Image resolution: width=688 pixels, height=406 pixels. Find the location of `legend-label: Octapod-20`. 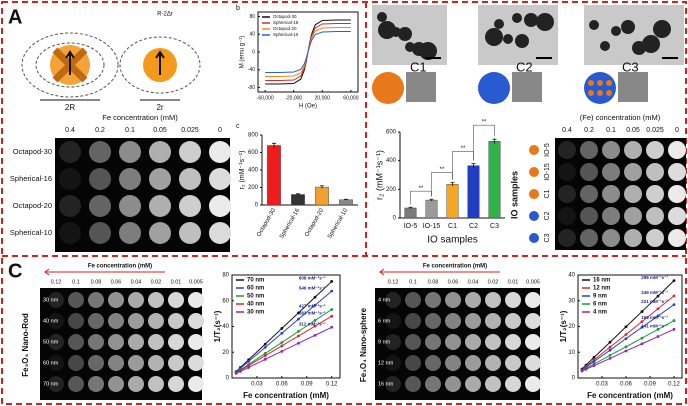

legend-label: Octapod-20 is located at coordinates (285, 28).